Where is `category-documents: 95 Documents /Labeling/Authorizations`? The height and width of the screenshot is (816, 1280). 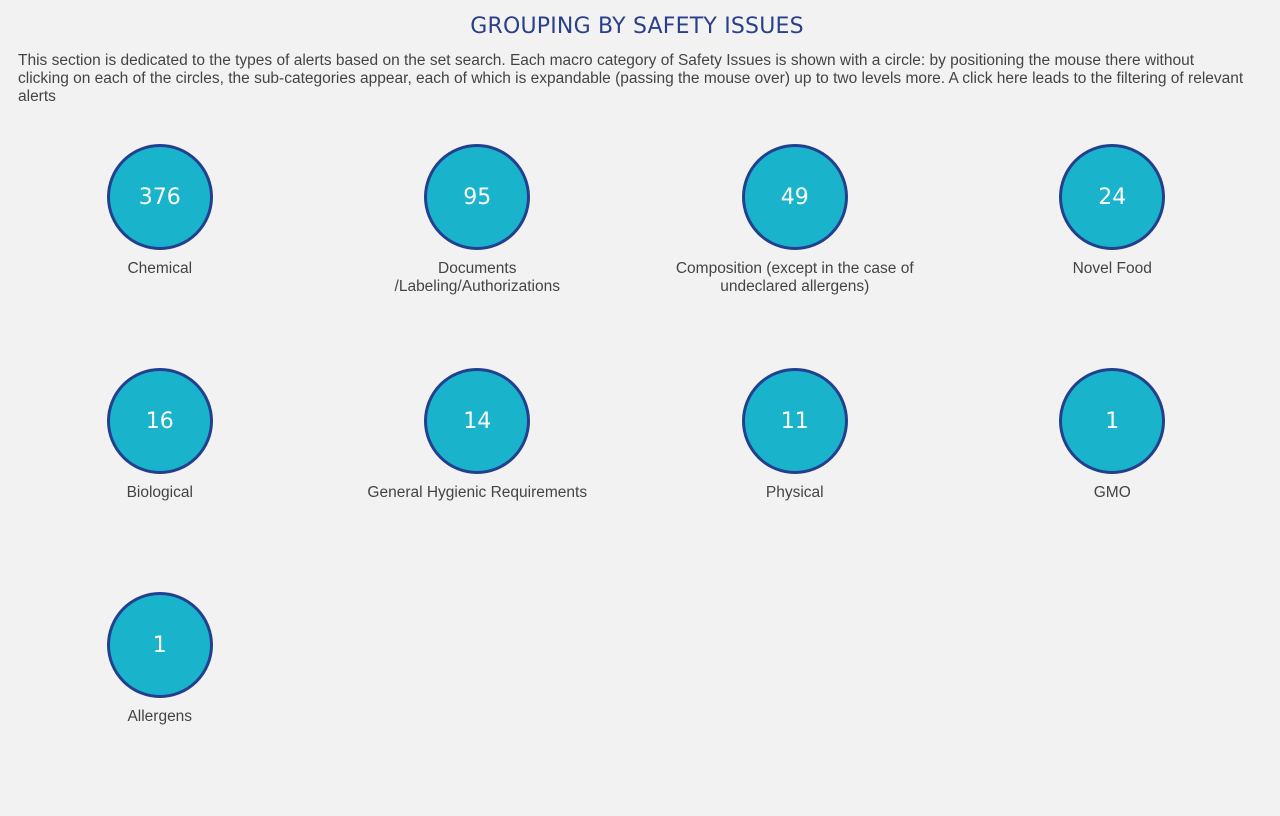
category-documents: 95 Documents /Labeling/Authorizations is located at coordinates (478, 256).